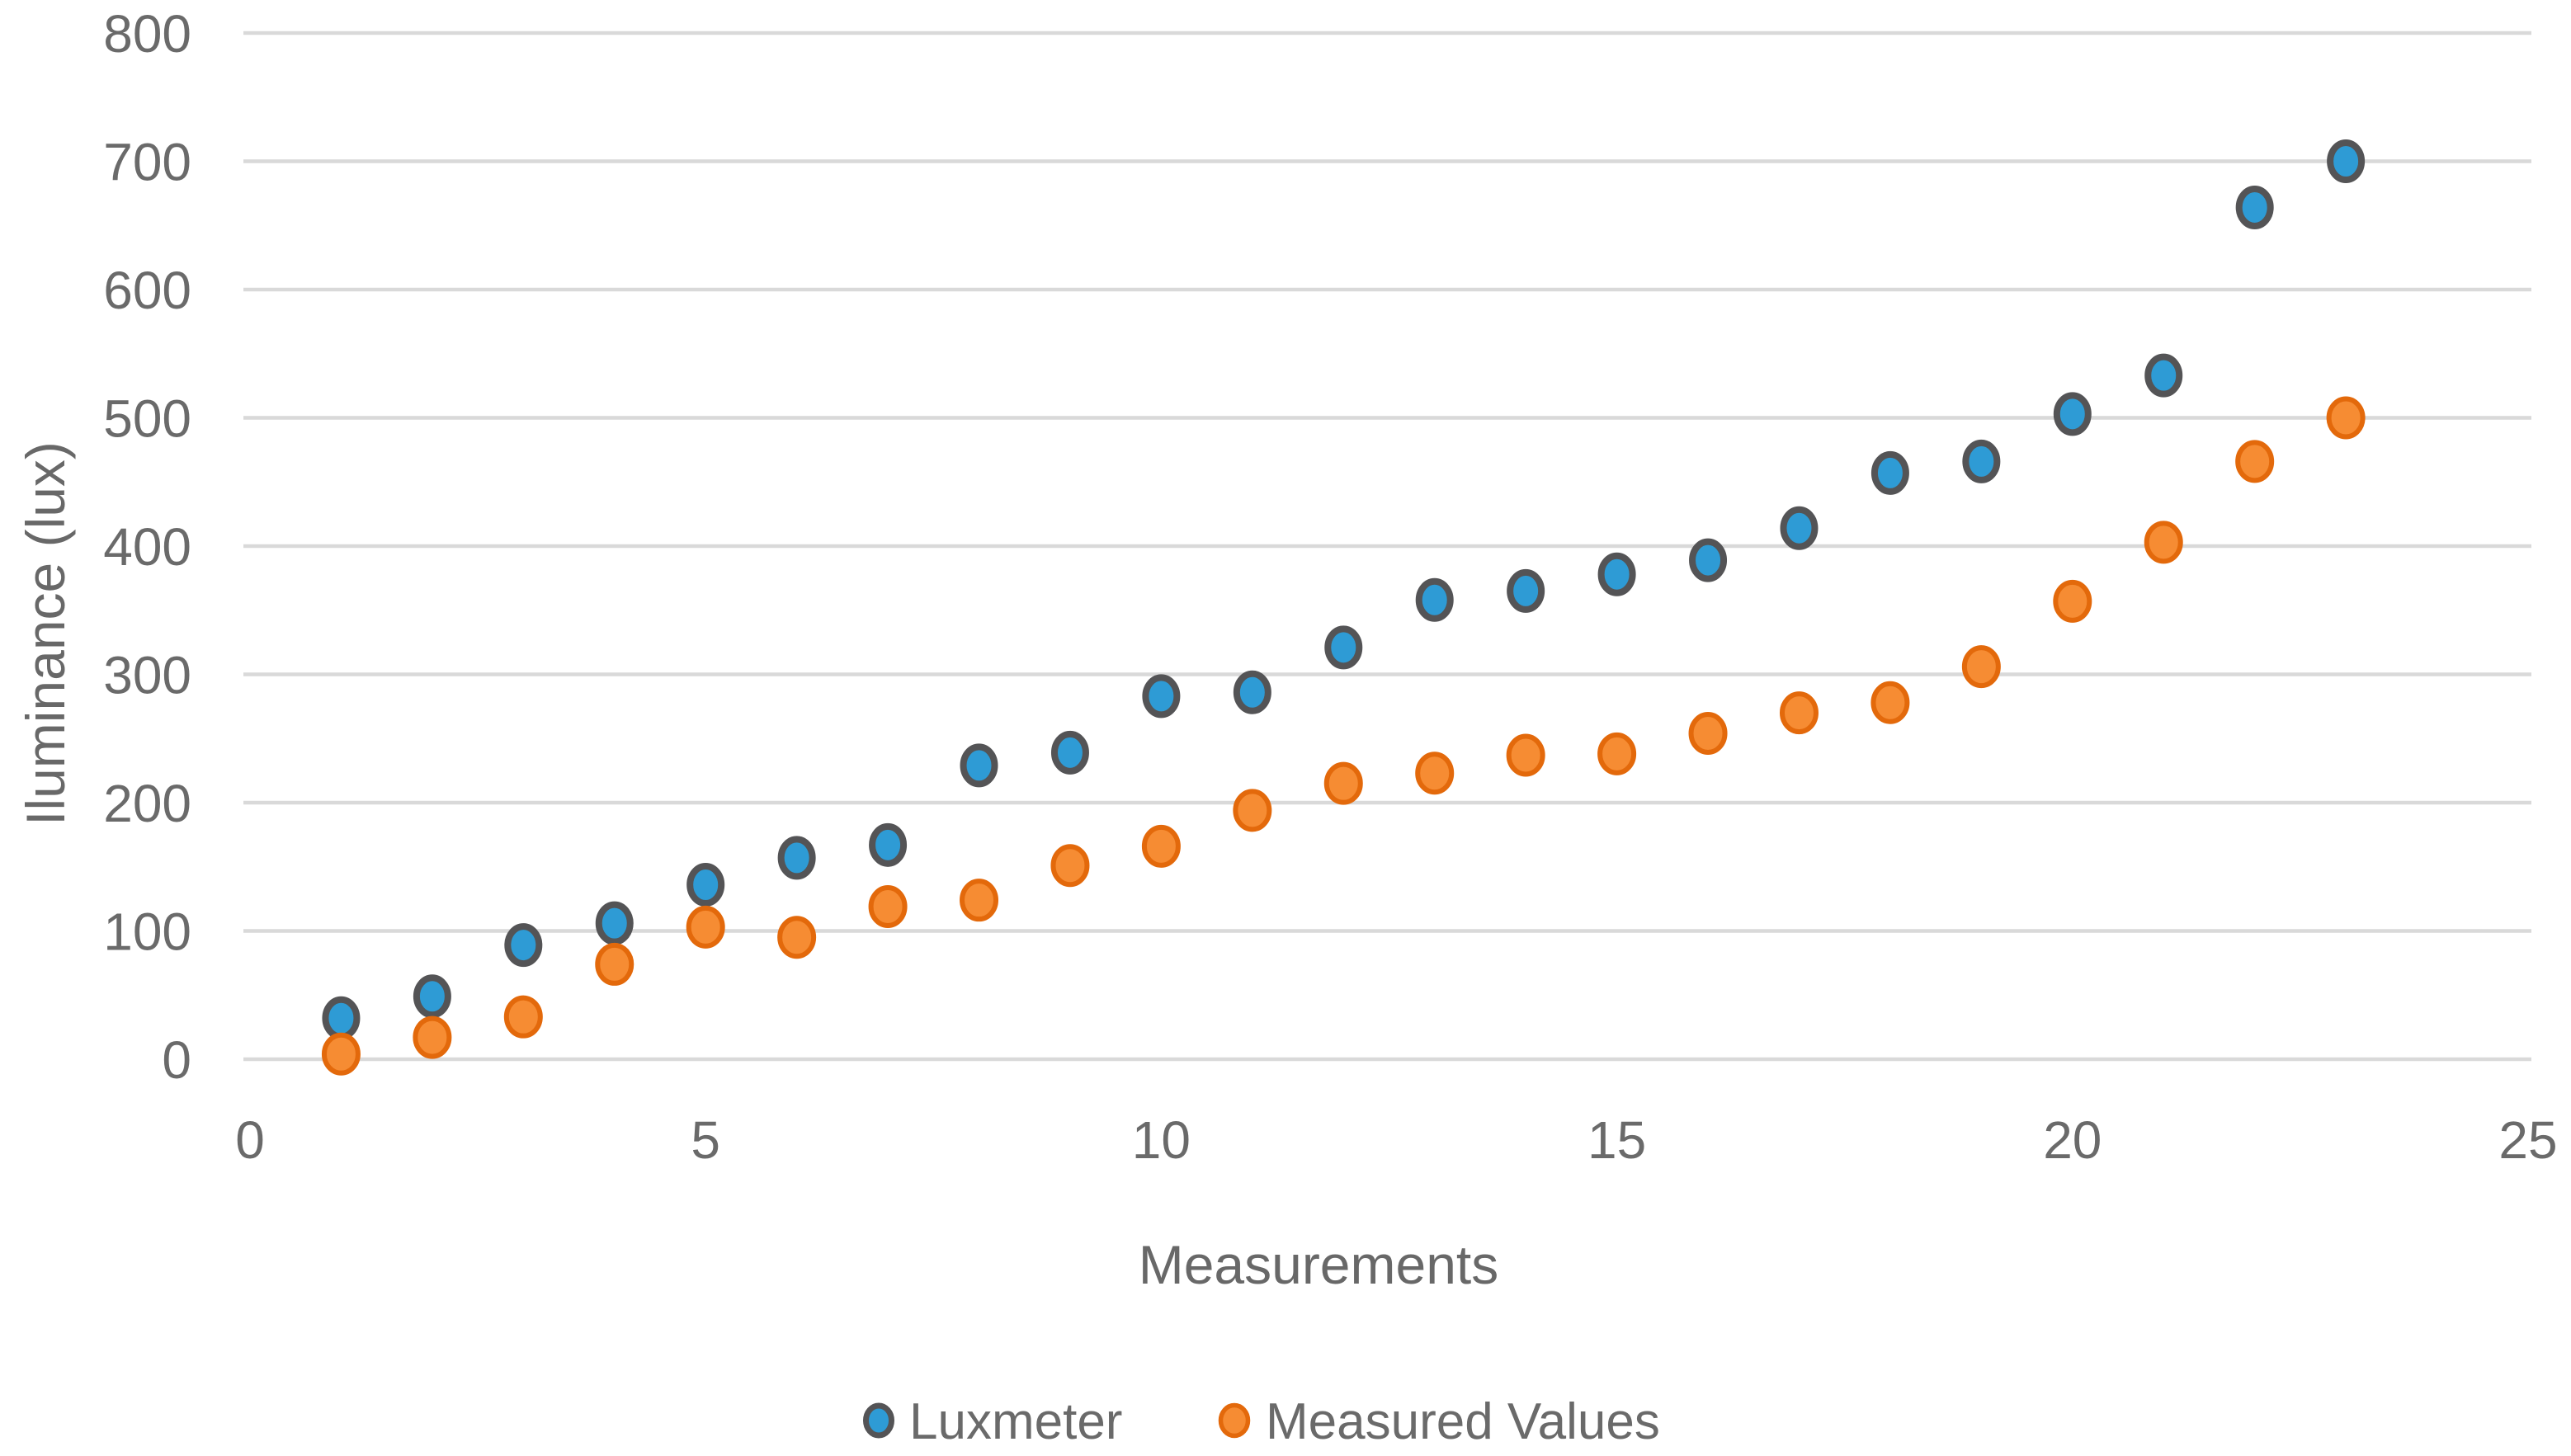 The width and height of the screenshot is (2571, 1456). I want to click on data-point-luxmeter-x6, so click(797, 858).